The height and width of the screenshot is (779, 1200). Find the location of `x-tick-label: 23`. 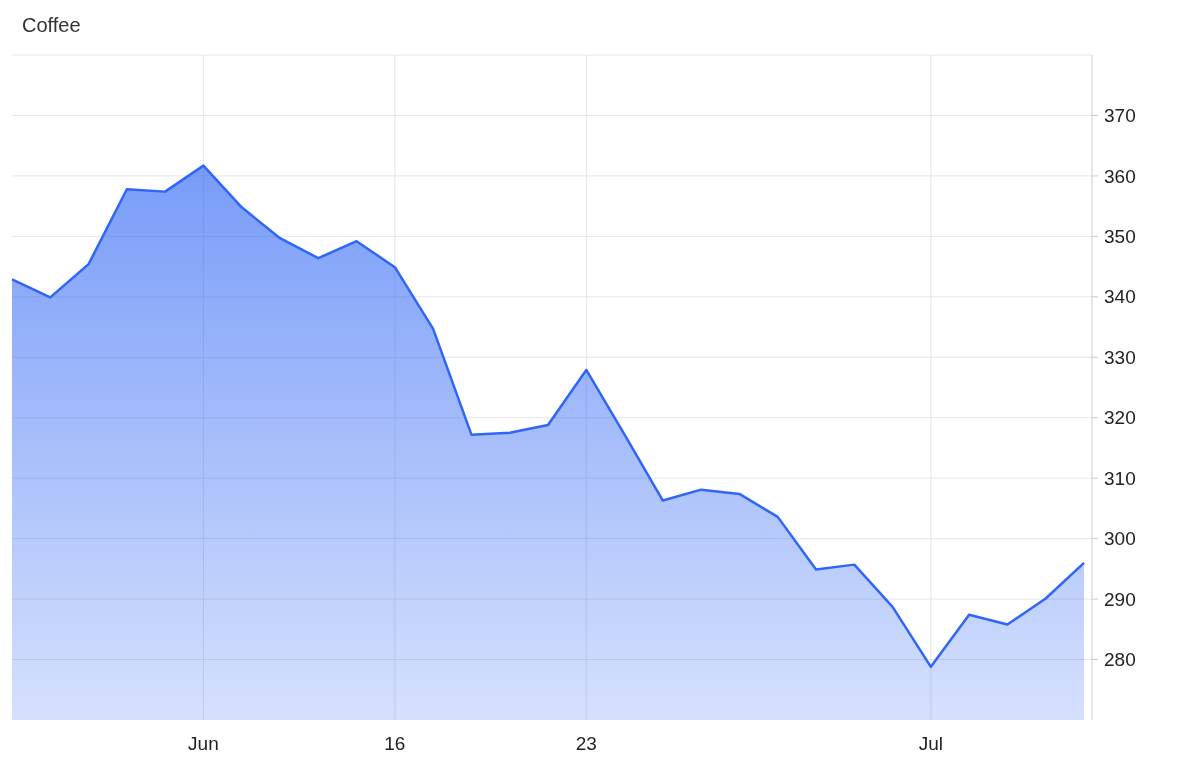

x-tick-label: 23 is located at coordinates (586, 743).